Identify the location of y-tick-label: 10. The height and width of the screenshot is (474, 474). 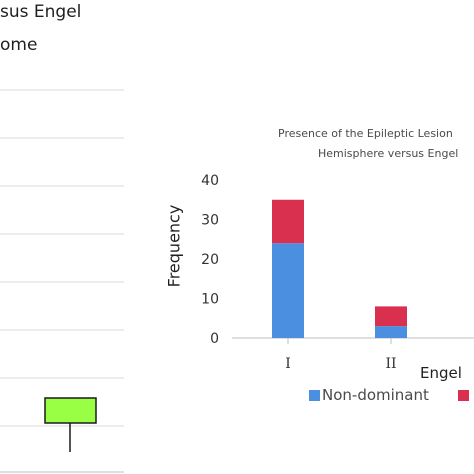
(210, 300).